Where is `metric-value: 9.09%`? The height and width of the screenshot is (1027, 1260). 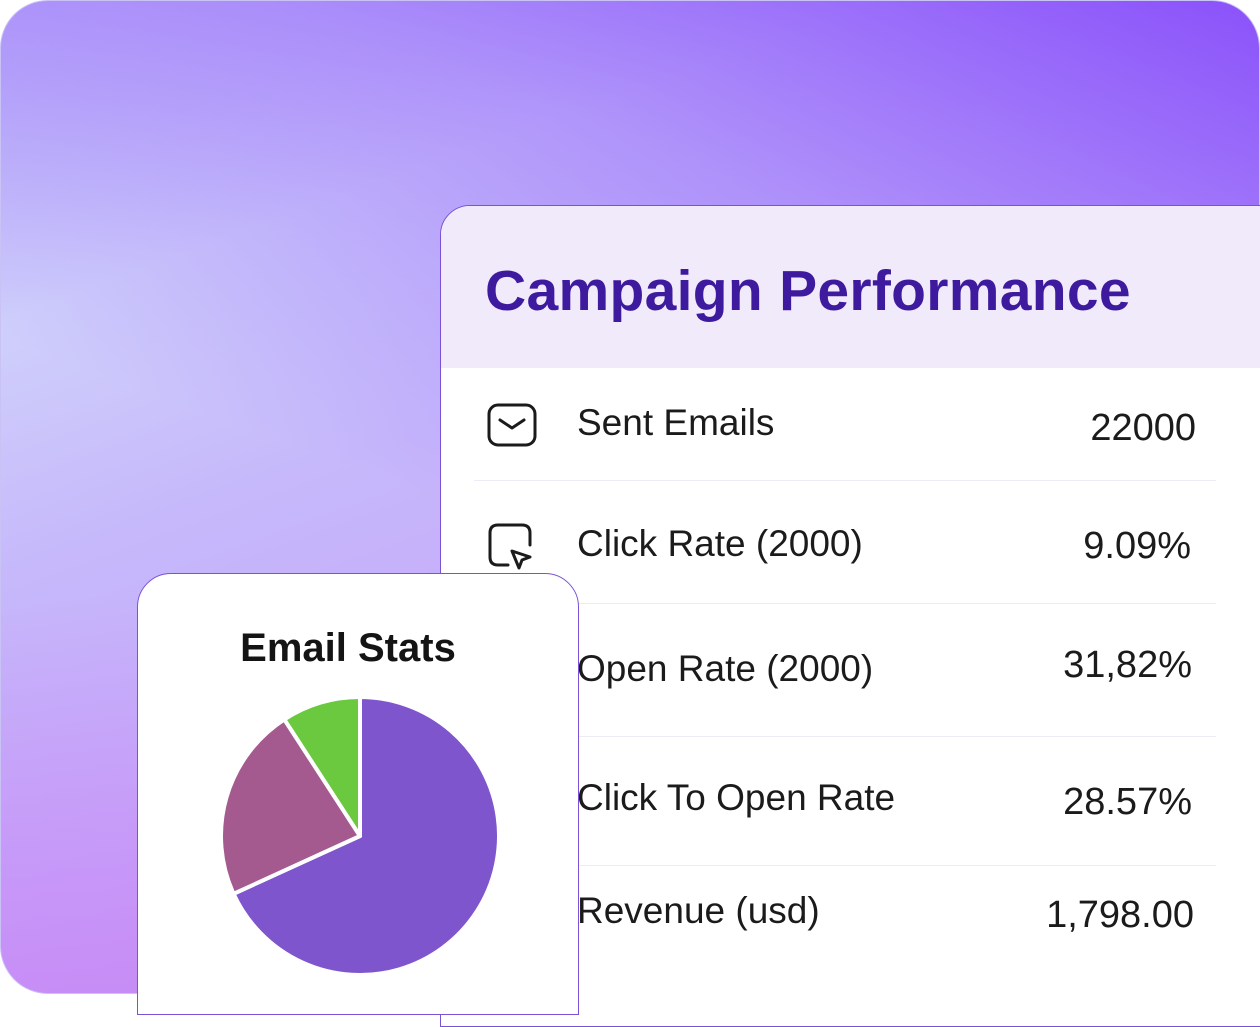 metric-value: 9.09% is located at coordinates (1137, 546).